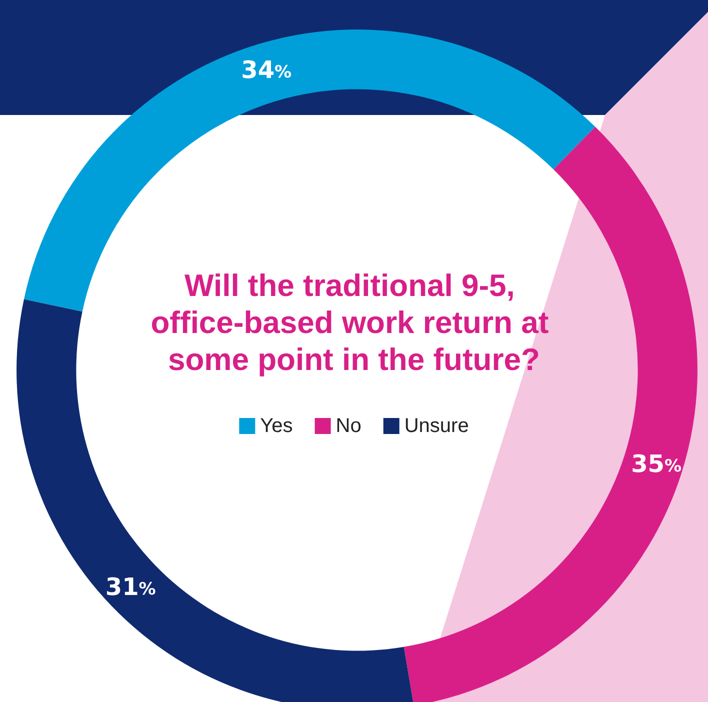 The height and width of the screenshot is (702, 708). What do you see at coordinates (276, 426) in the screenshot?
I see `legend-label: Yes` at bounding box center [276, 426].